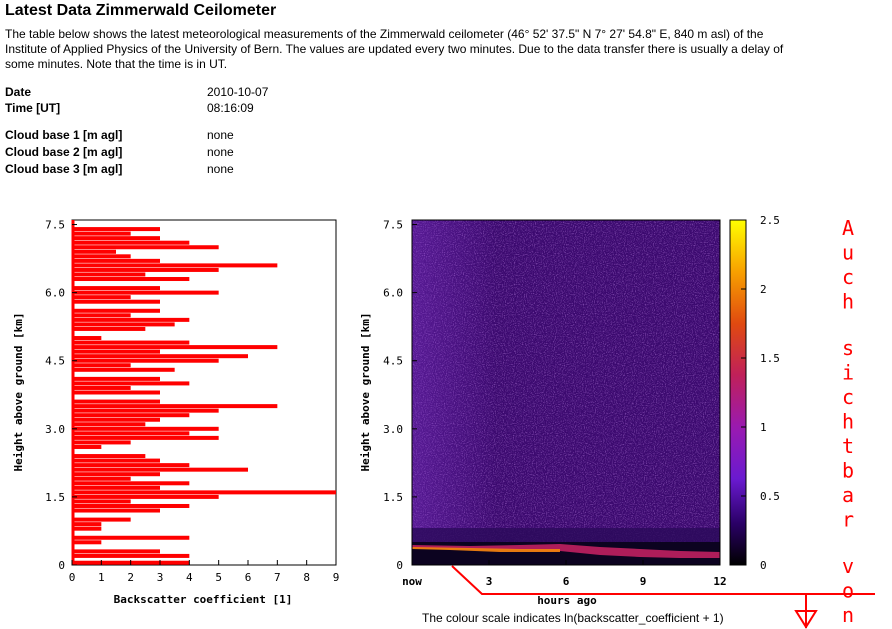 The width and height of the screenshot is (892, 629). Describe the element at coordinates (130, 577) in the screenshot. I see `profile-x-tick-label: 2` at that location.